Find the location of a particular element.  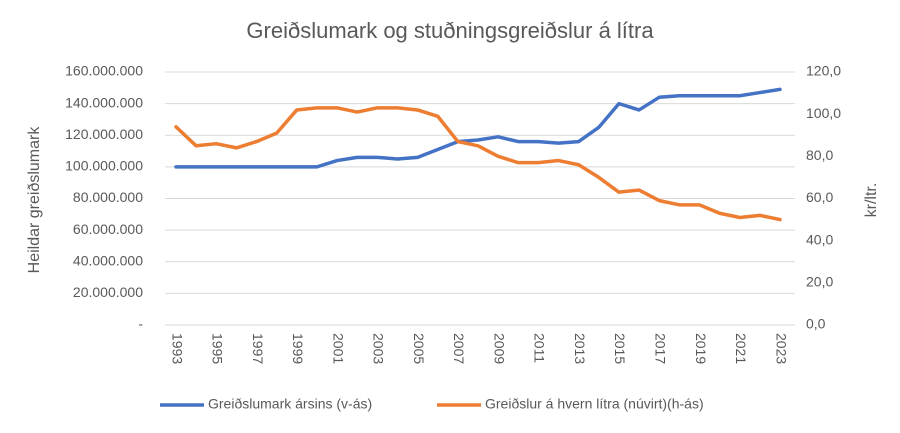

y2-tick-label: 80,0 is located at coordinates (819, 155).